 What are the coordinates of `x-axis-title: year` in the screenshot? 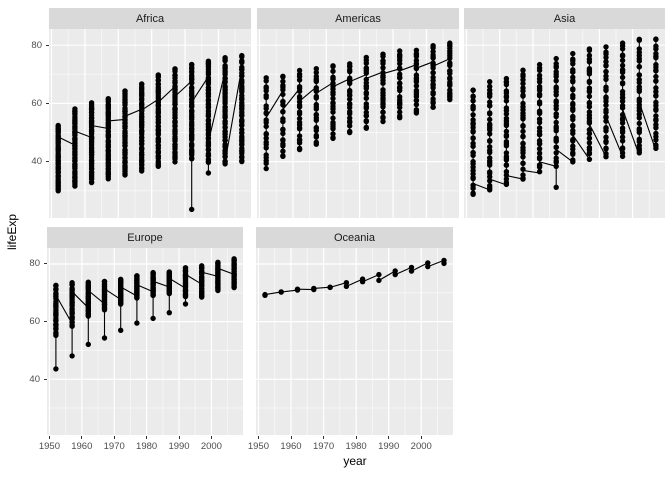 It's located at (355, 461).